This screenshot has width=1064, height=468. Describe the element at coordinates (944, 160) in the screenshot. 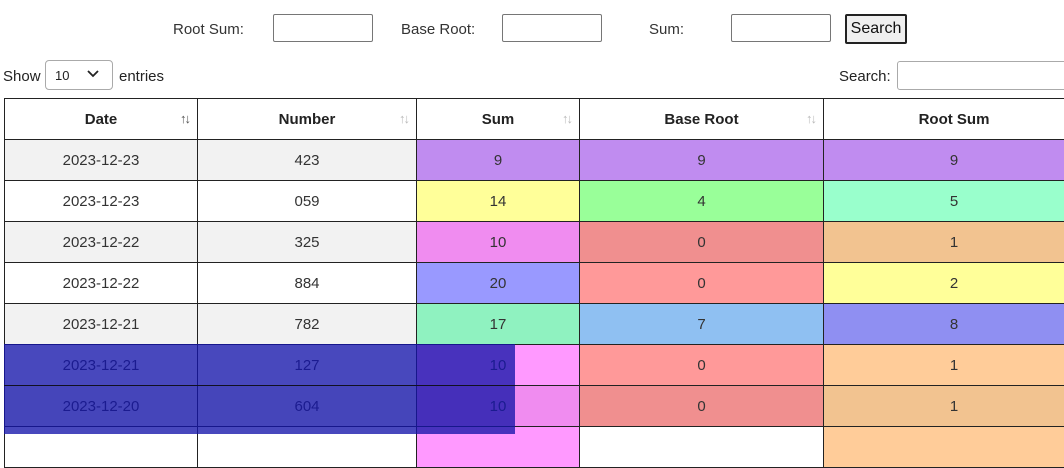

I see `root-sum-cell: 9` at that location.